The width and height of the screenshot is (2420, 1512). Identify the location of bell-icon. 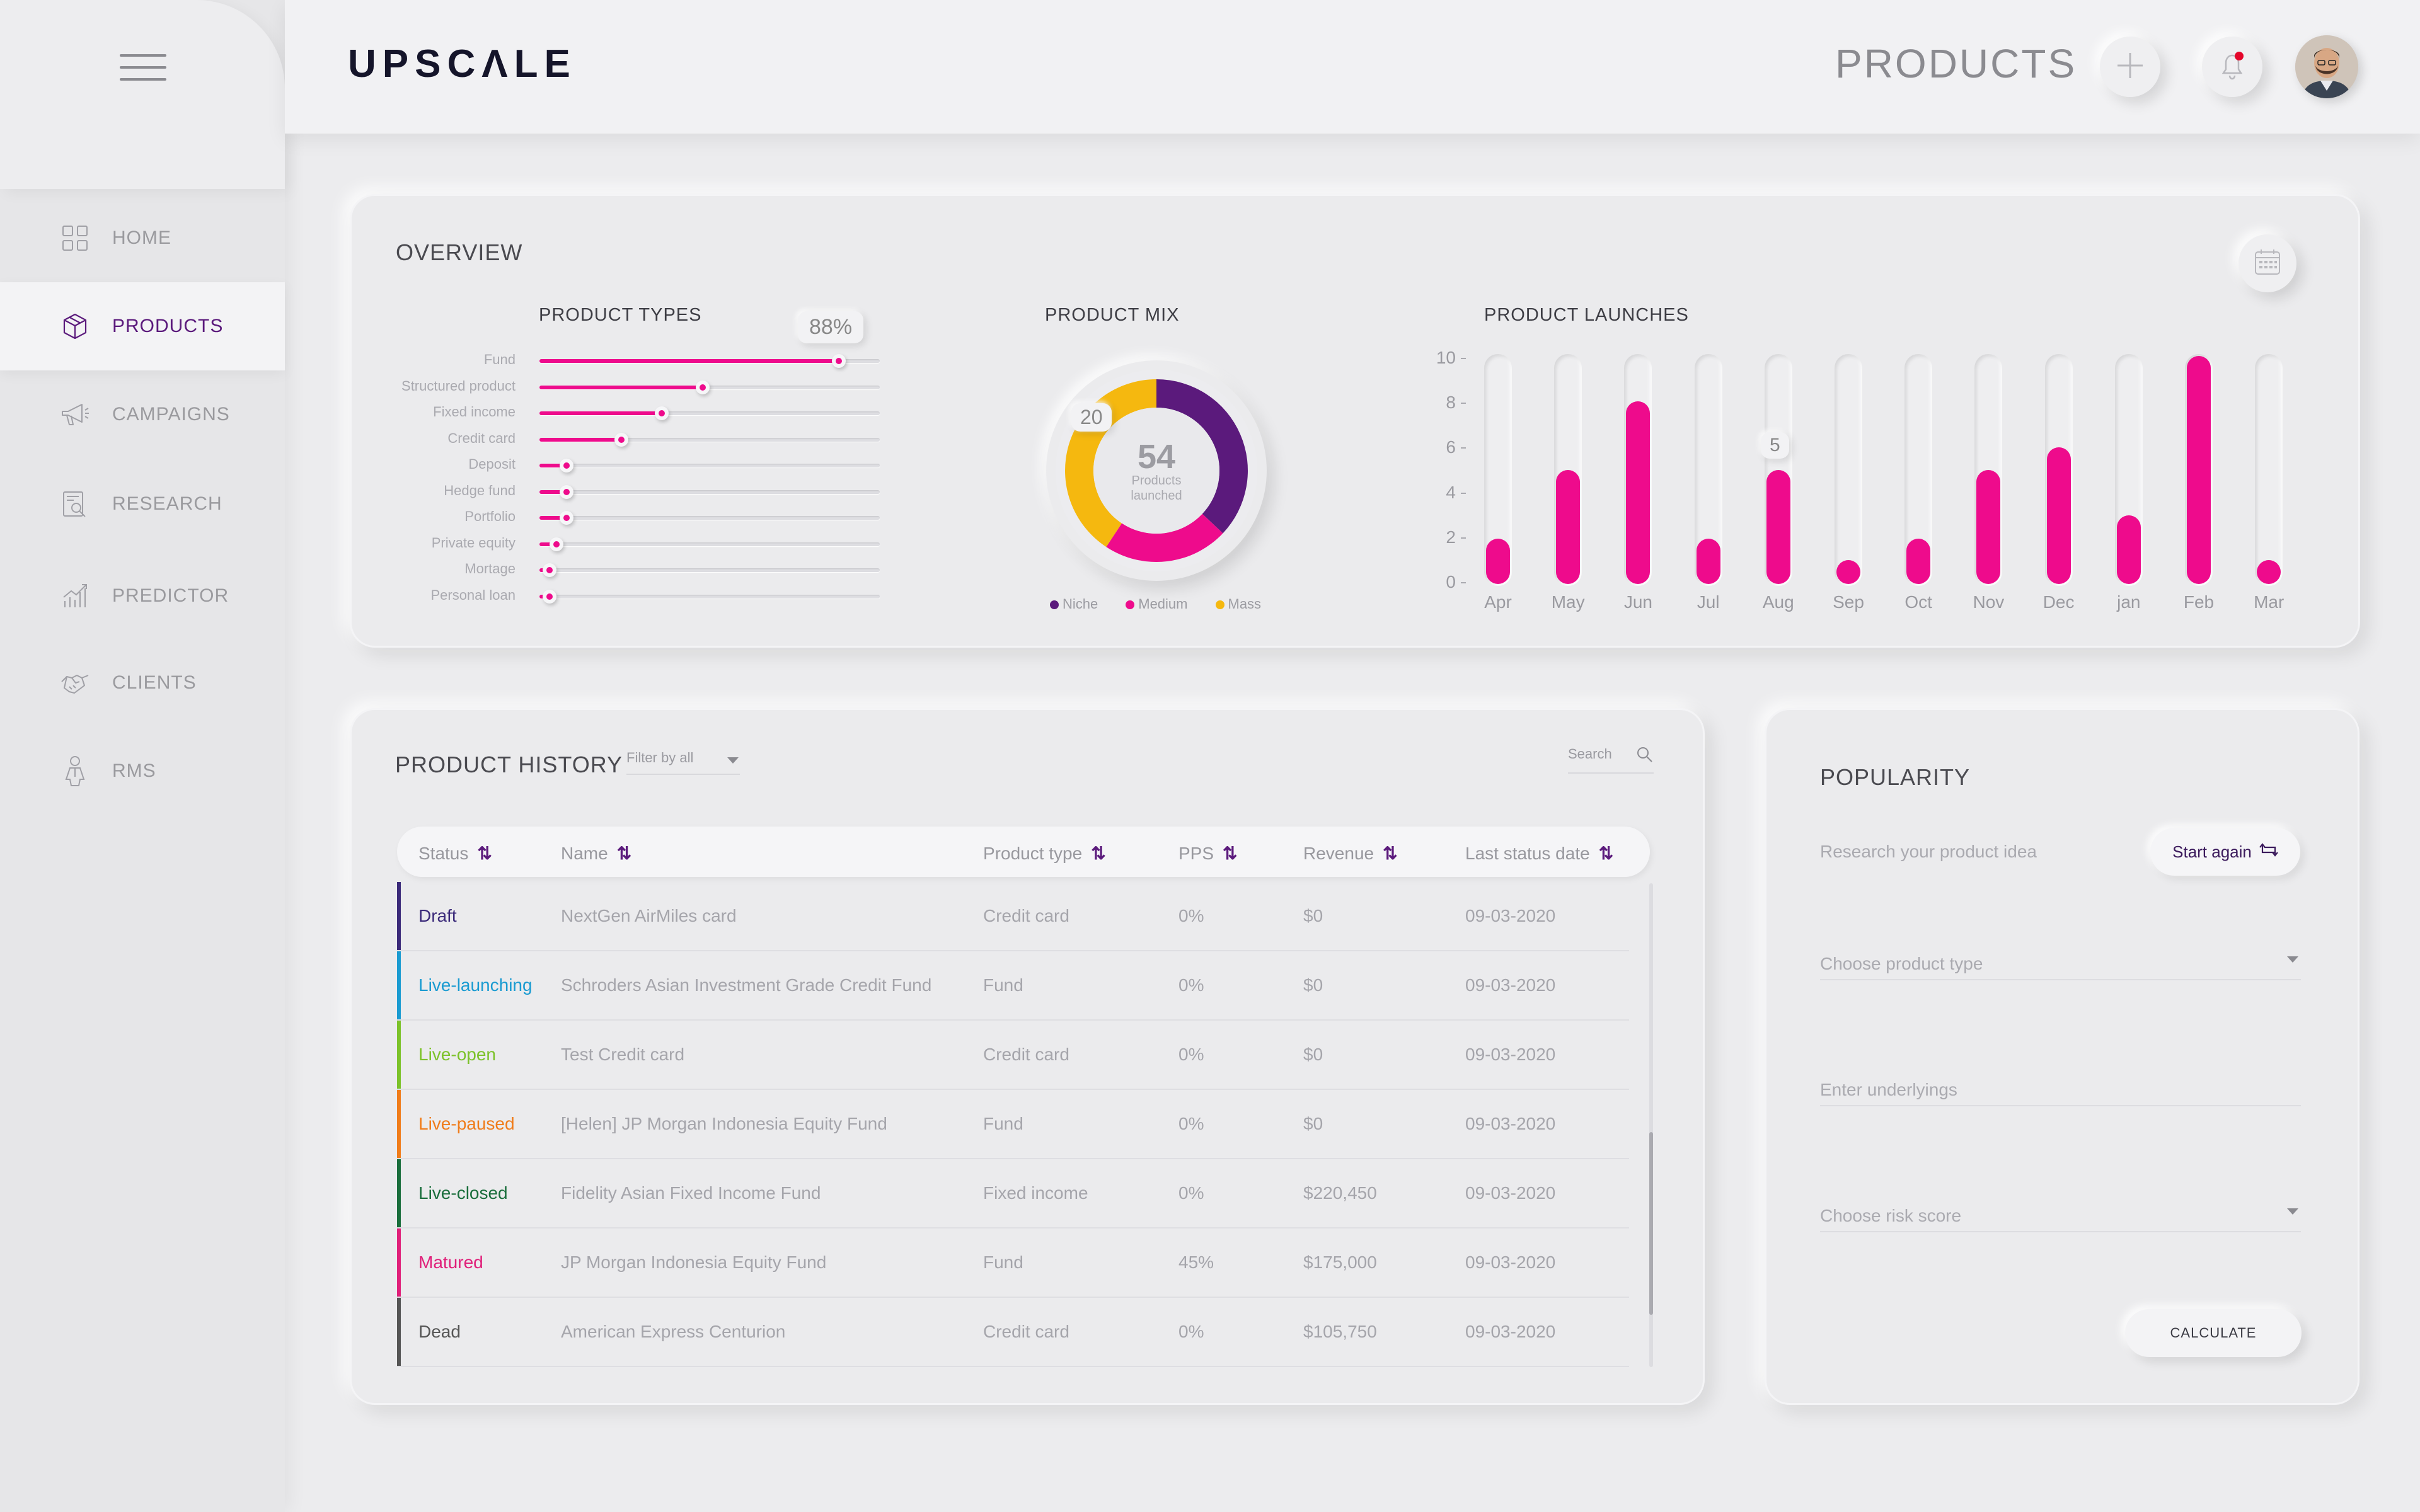
(2232, 67).